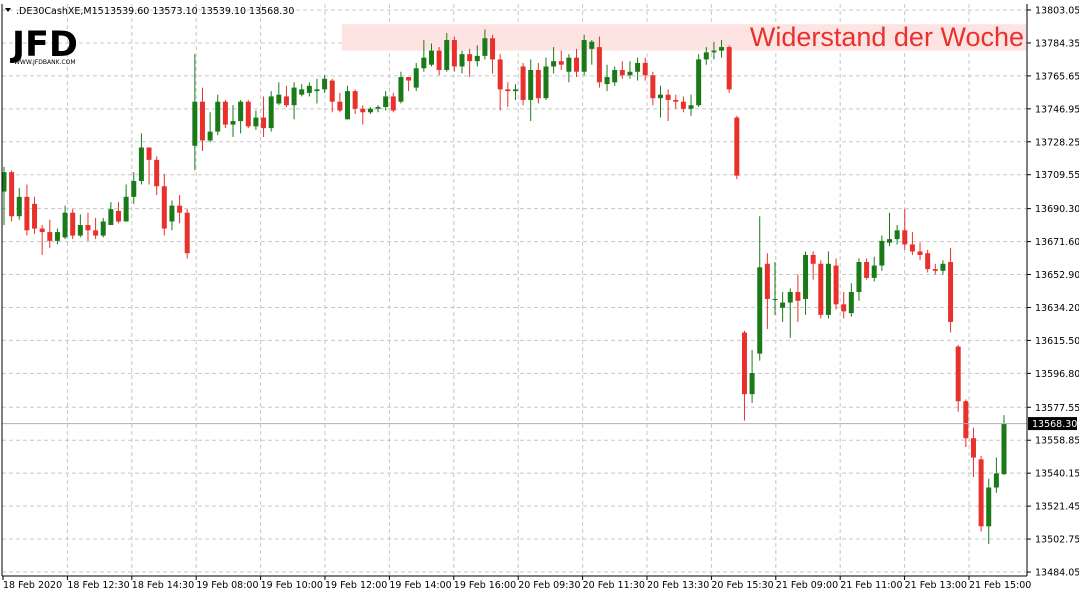 The width and height of the screenshot is (1079, 596). Describe the element at coordinates (227, 585) in the screenshot. I see `x-tick-label: 19 Feb 08:00` at that location.